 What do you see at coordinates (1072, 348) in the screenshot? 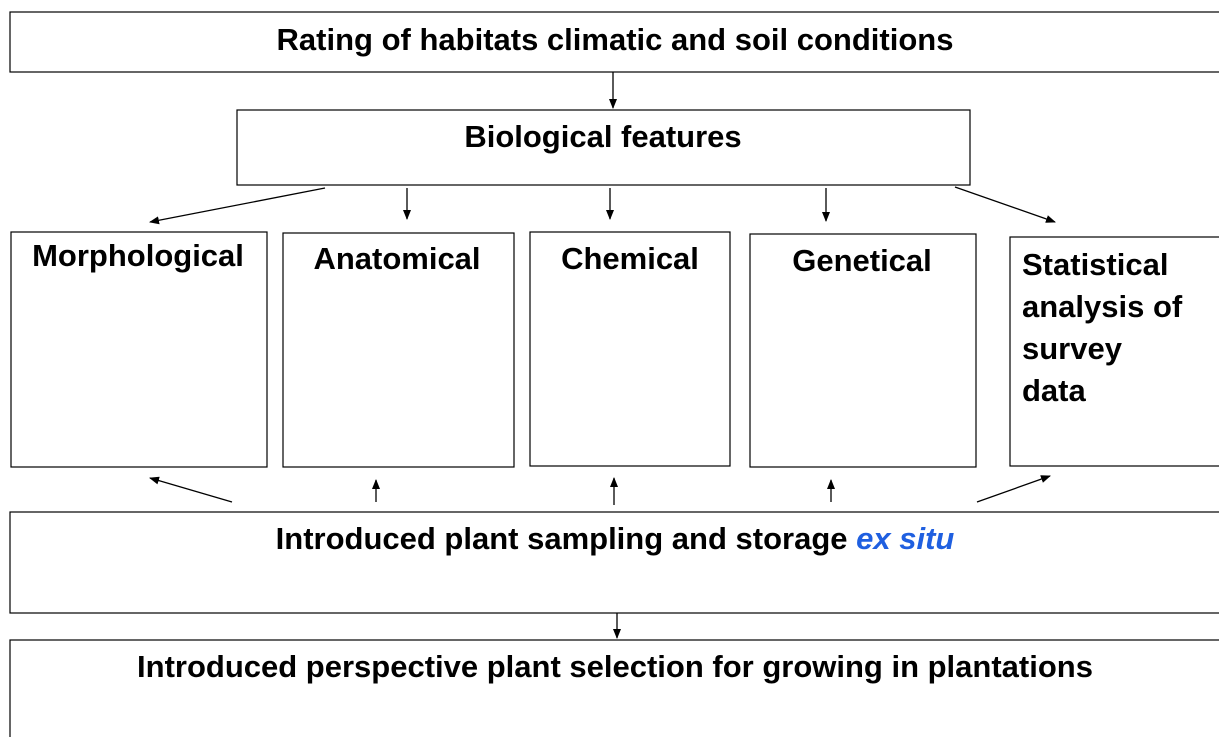
I see `node-label: survey` at bounding box center [1072, 348].